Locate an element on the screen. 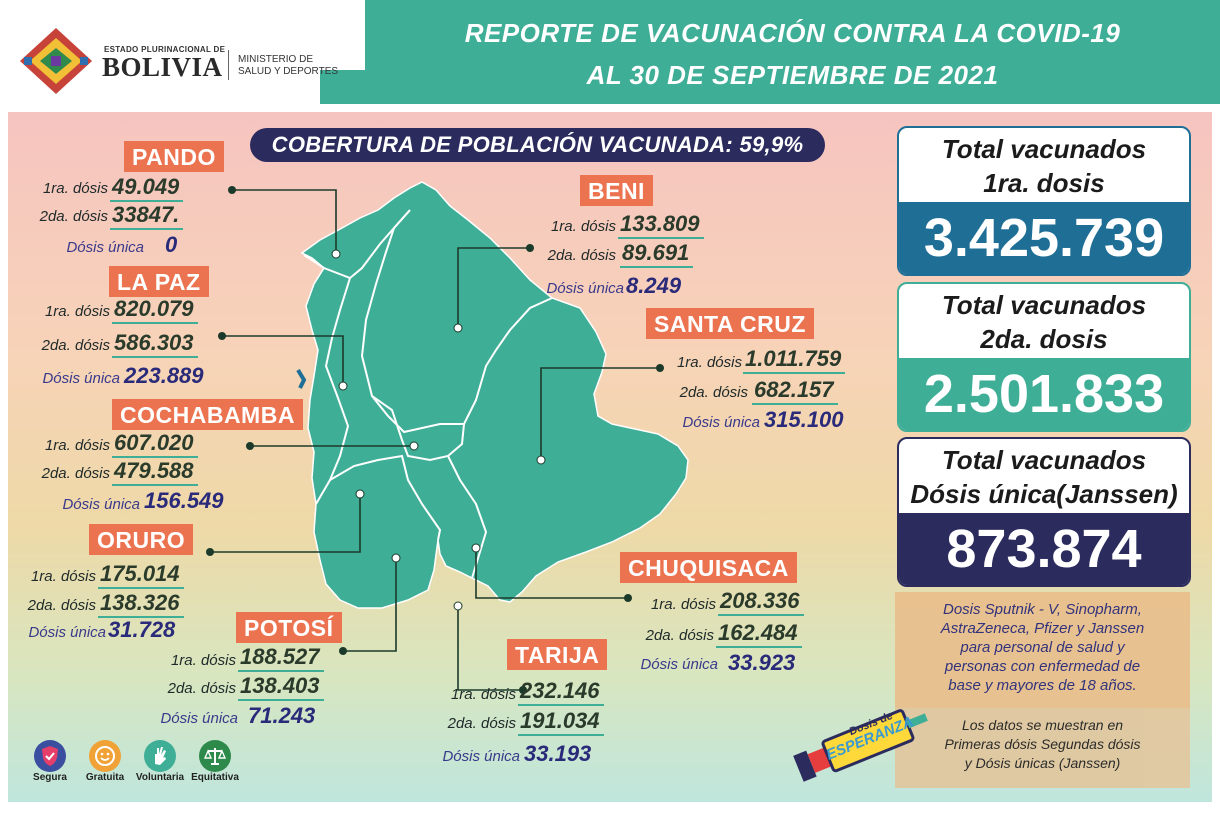 This screenshot has height=815, width=1220. dept-name-cochabamba: COCHABAMBA is located at coordinates (207, 414).